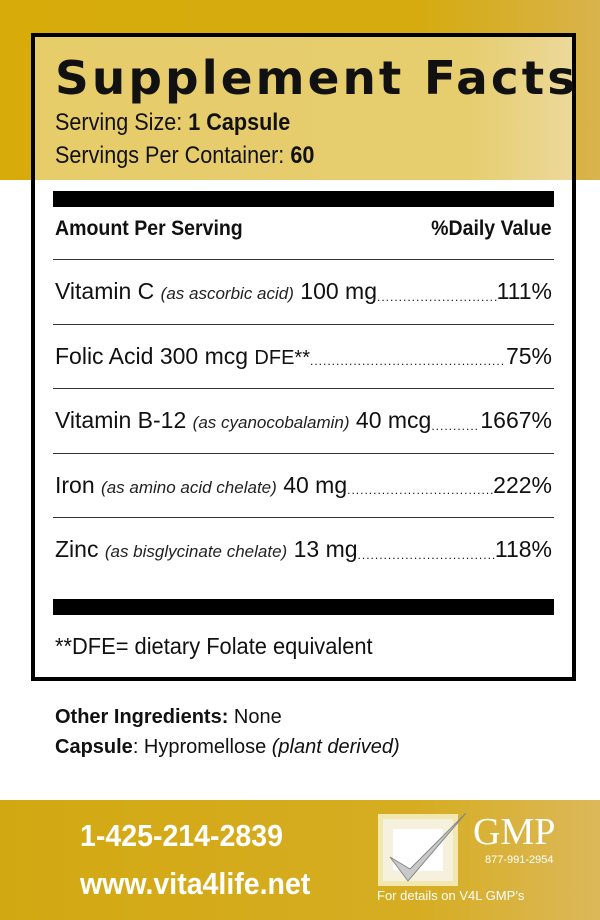 This screenshot has width=600, height=920. I want to click on bottom-gold-band, so click(300, 860).